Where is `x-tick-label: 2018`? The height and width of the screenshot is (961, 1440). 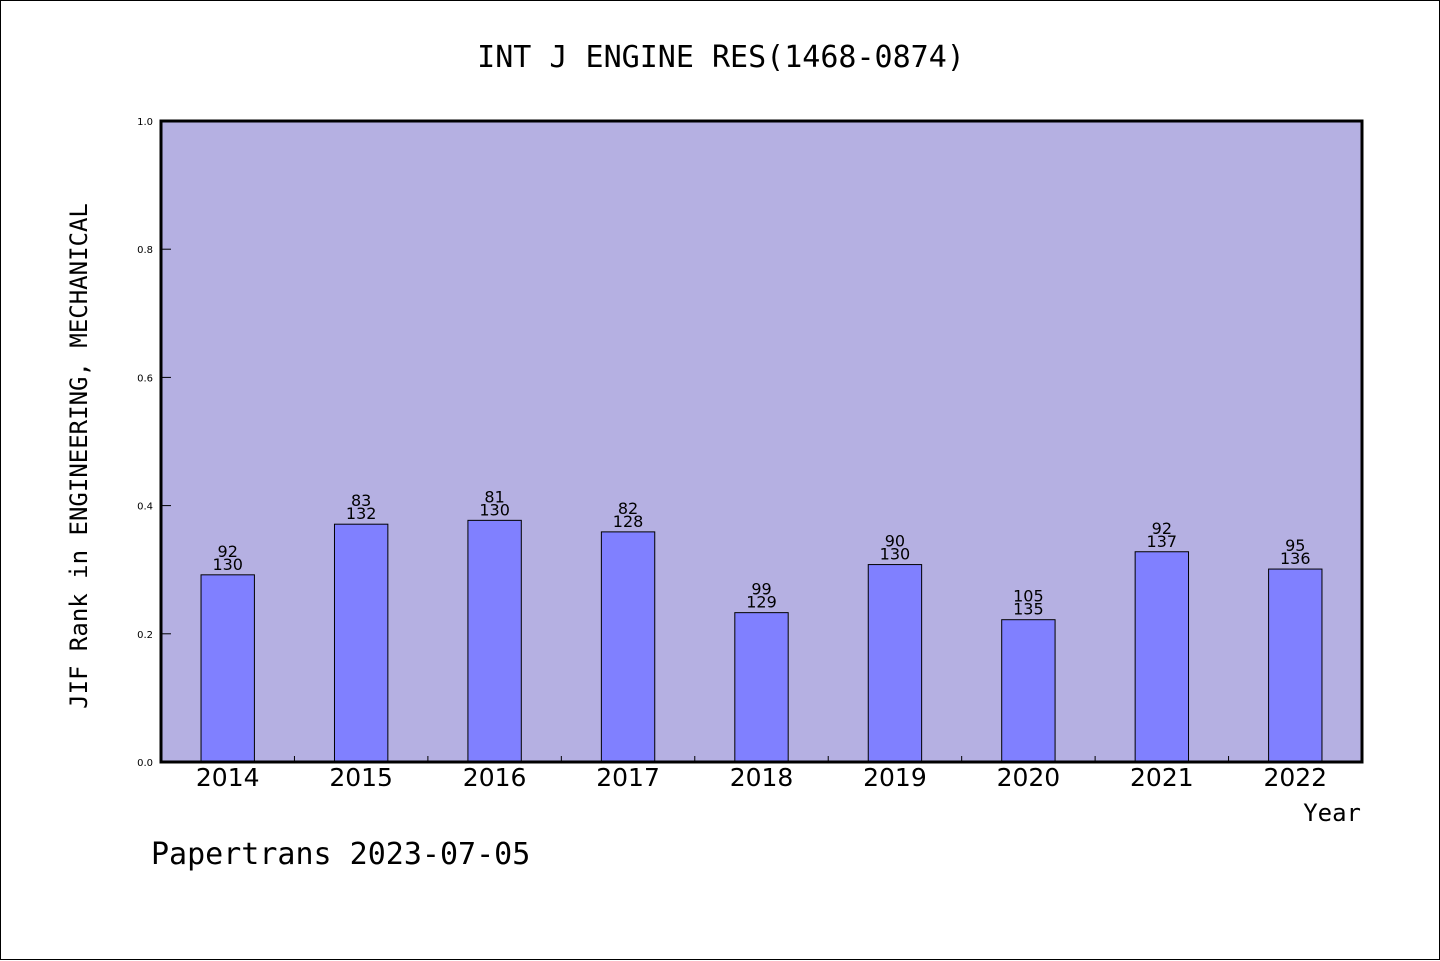 x-tick-label: 2018 is located at coordinates (762, 777).